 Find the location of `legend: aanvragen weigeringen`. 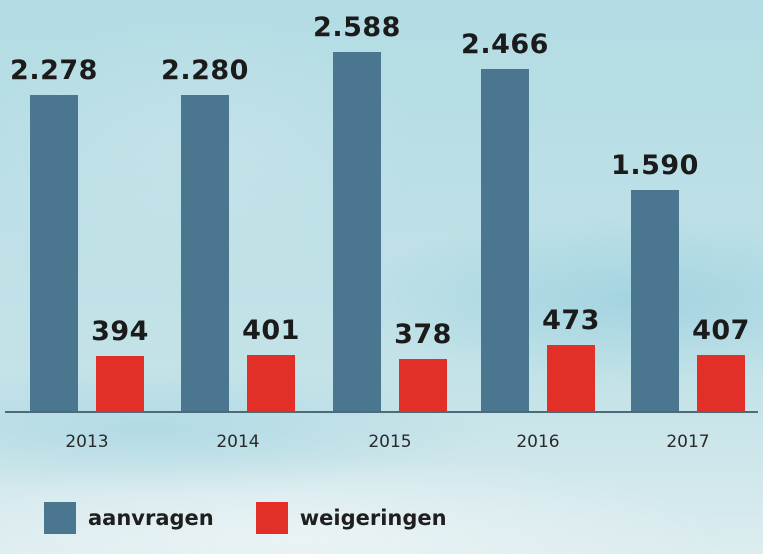

legend: aanvragen weigeringen is located at coordinates (266, 518).